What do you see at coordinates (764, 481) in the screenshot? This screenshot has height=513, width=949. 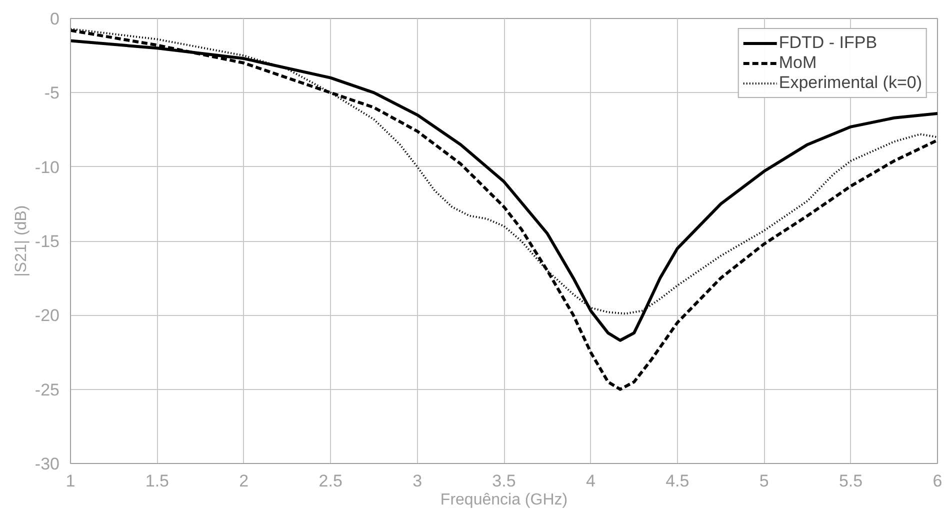 I see `x-tick-label: 5` at bounding box center [764, 481].